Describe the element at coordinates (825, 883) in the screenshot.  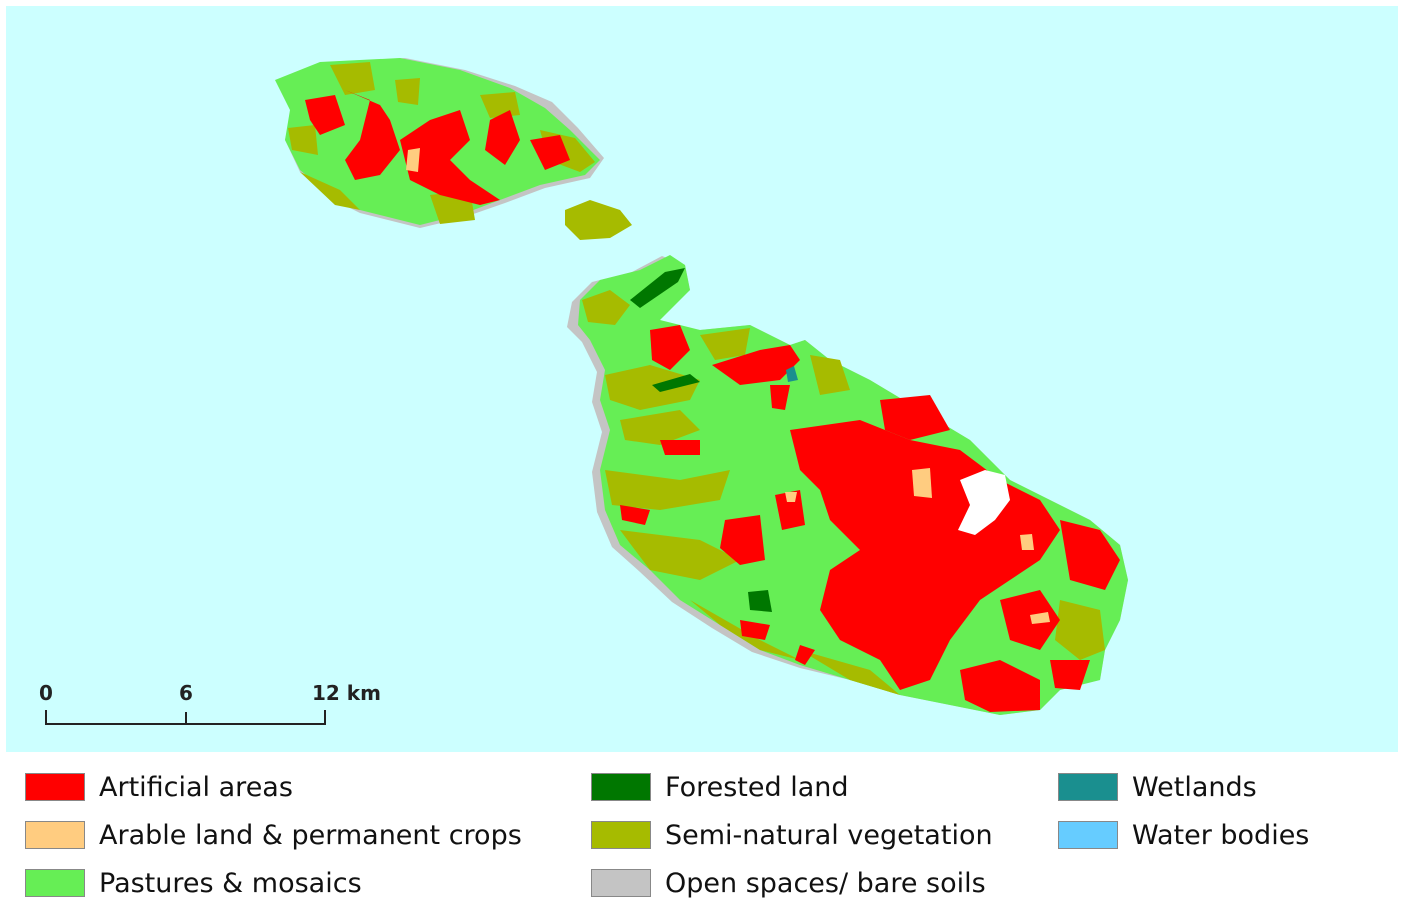
I see `legend-label: Open spaces/ bare soils` at that location.